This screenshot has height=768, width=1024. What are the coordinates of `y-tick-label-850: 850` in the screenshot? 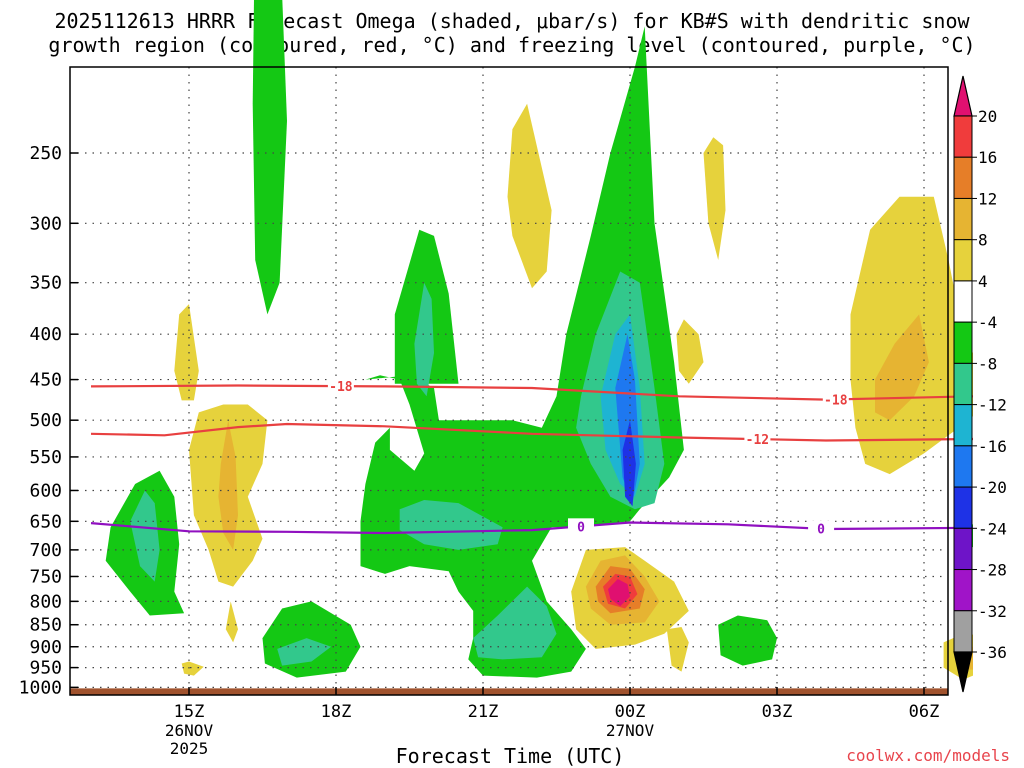 It's located at (45, 625).